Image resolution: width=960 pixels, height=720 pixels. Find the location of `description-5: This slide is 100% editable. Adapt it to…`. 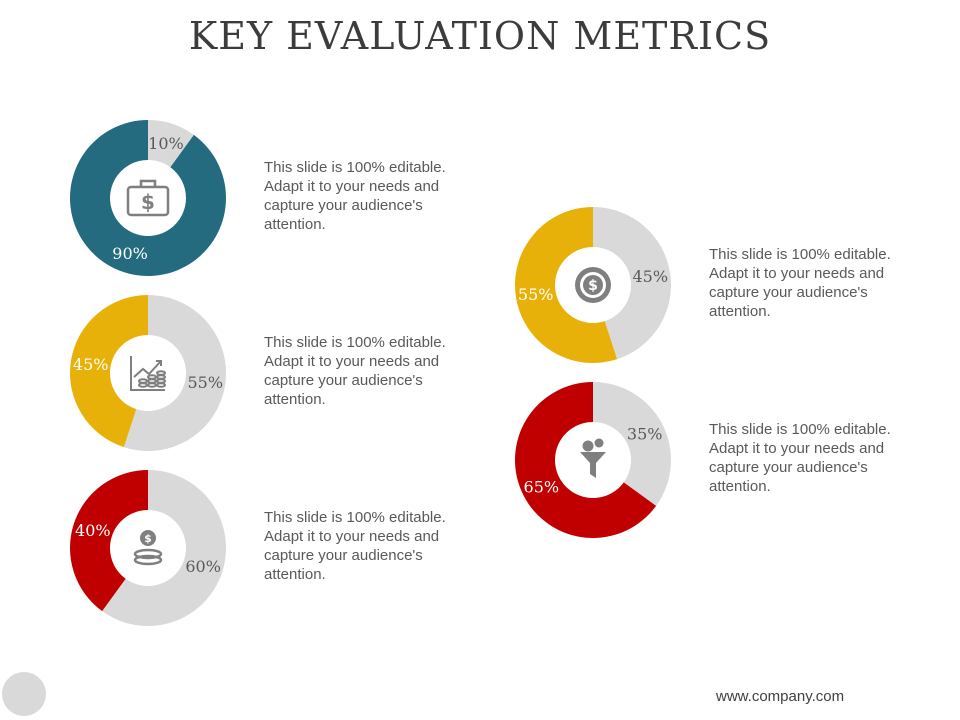

description-5: This slide is 100% editable. Adapt it to… is located at coordinates (800, 458).